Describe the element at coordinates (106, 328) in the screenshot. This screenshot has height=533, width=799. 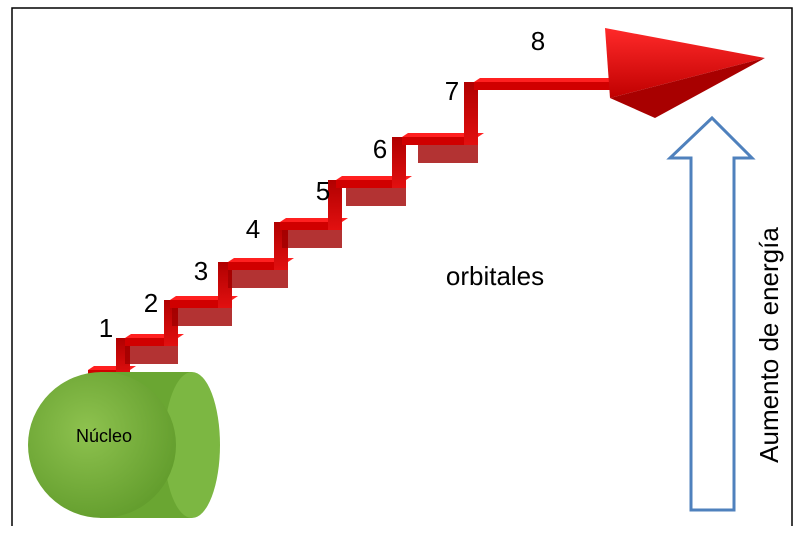
I see `step-number: 1` at that location.